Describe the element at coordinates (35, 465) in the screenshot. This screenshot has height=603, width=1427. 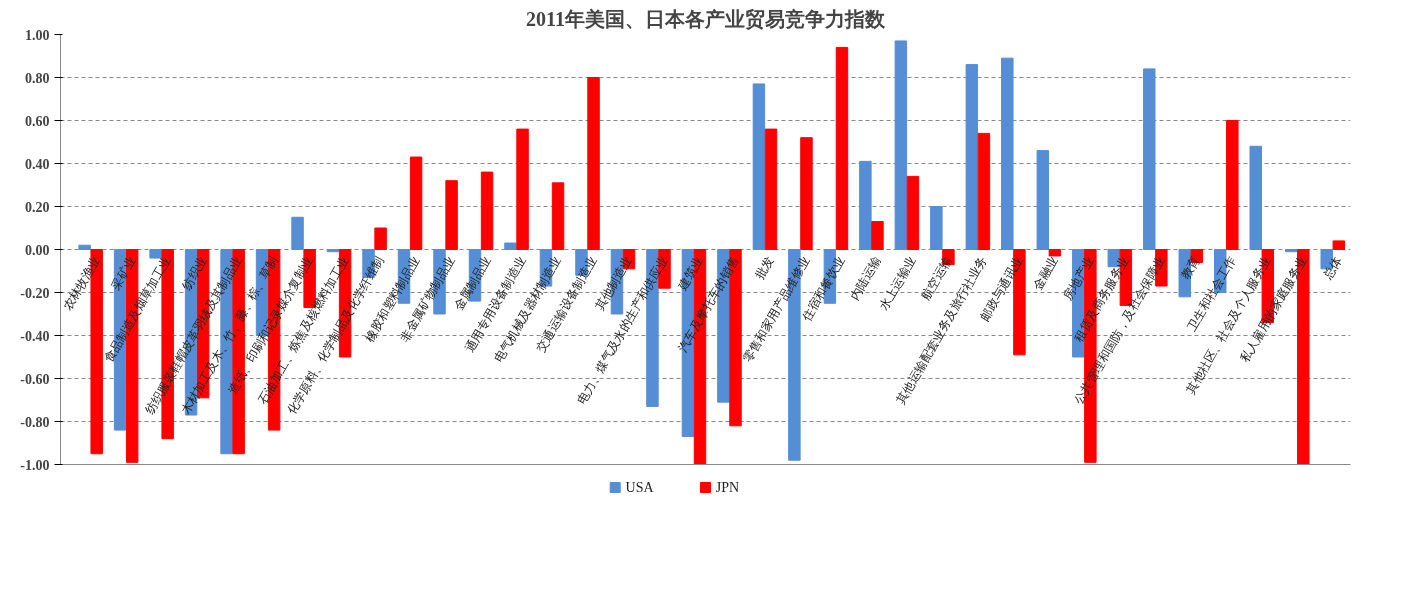
I see `y-tick-label: -1.00` at that location.